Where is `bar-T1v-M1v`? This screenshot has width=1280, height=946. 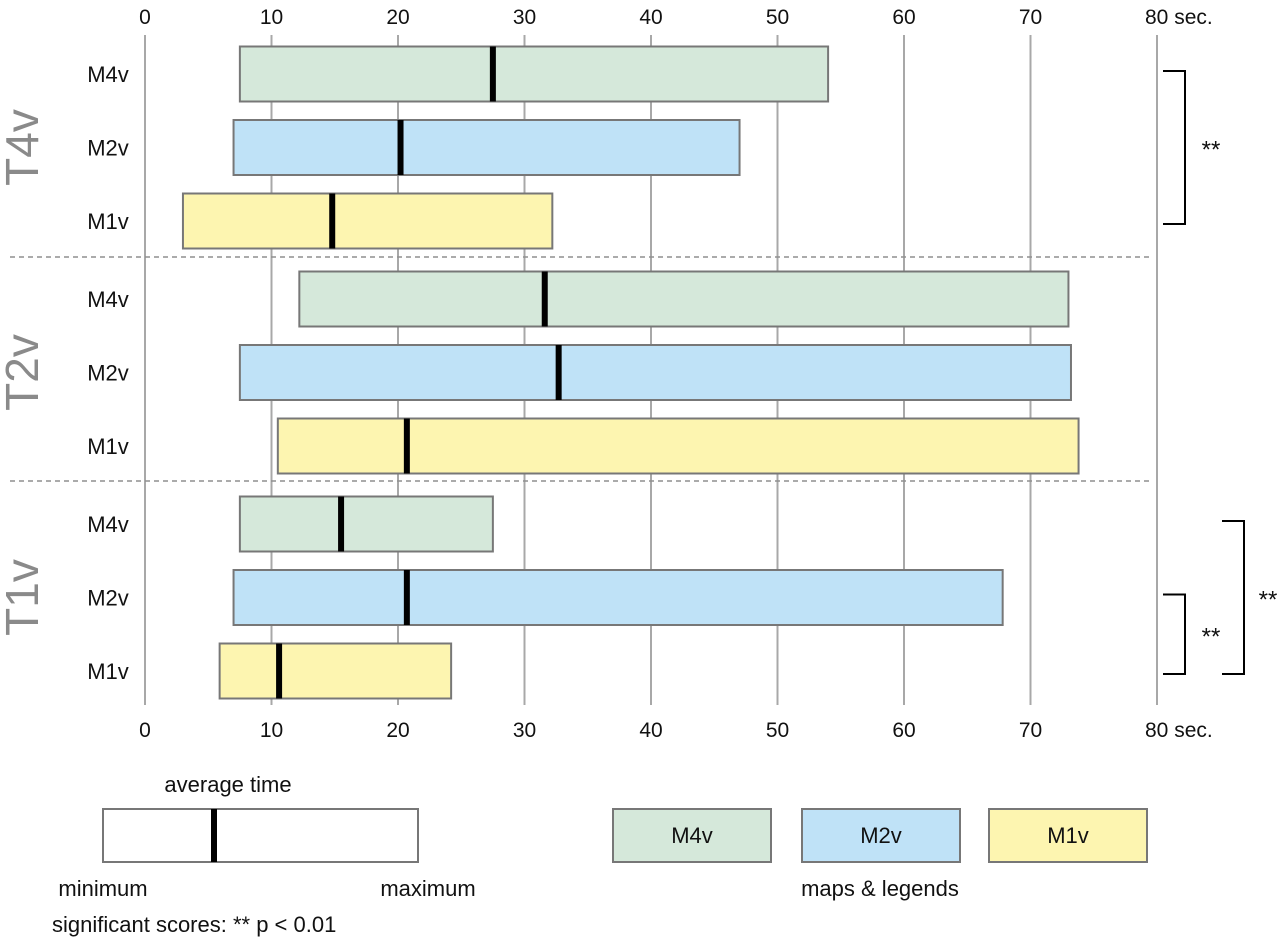 bar-T1v-M1v is located at coordinates (335, 671).